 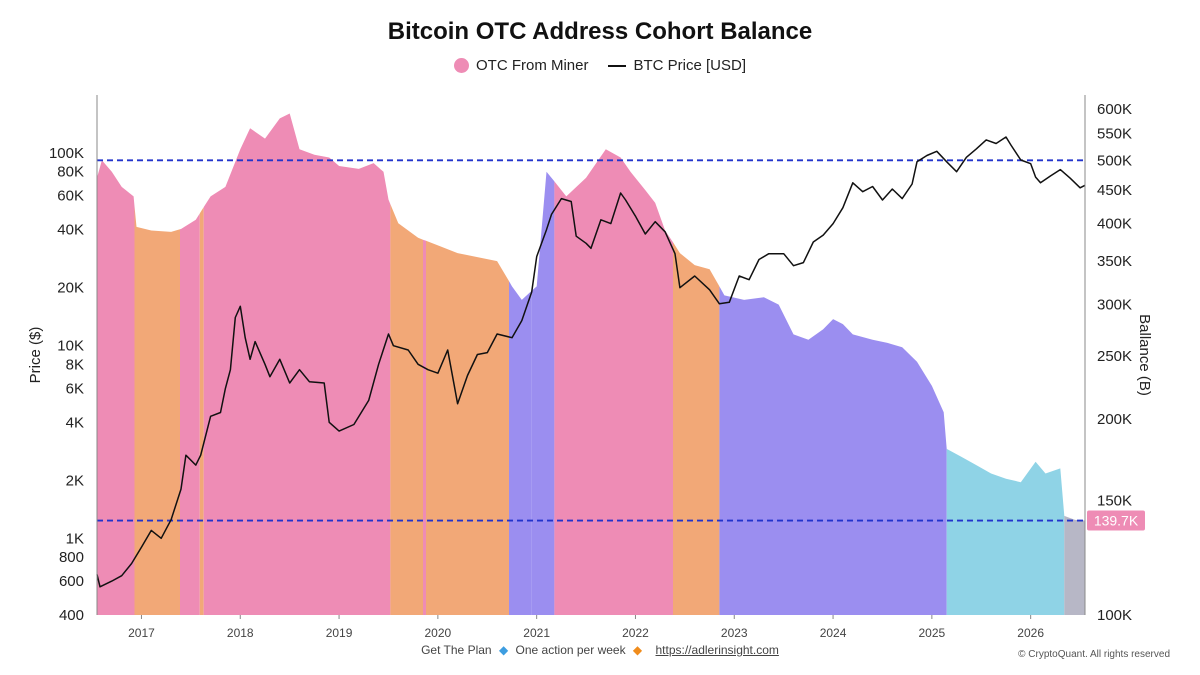 I want to click on legend: OTC From Miner BTC Price [USD], so click(x=600, y=65).